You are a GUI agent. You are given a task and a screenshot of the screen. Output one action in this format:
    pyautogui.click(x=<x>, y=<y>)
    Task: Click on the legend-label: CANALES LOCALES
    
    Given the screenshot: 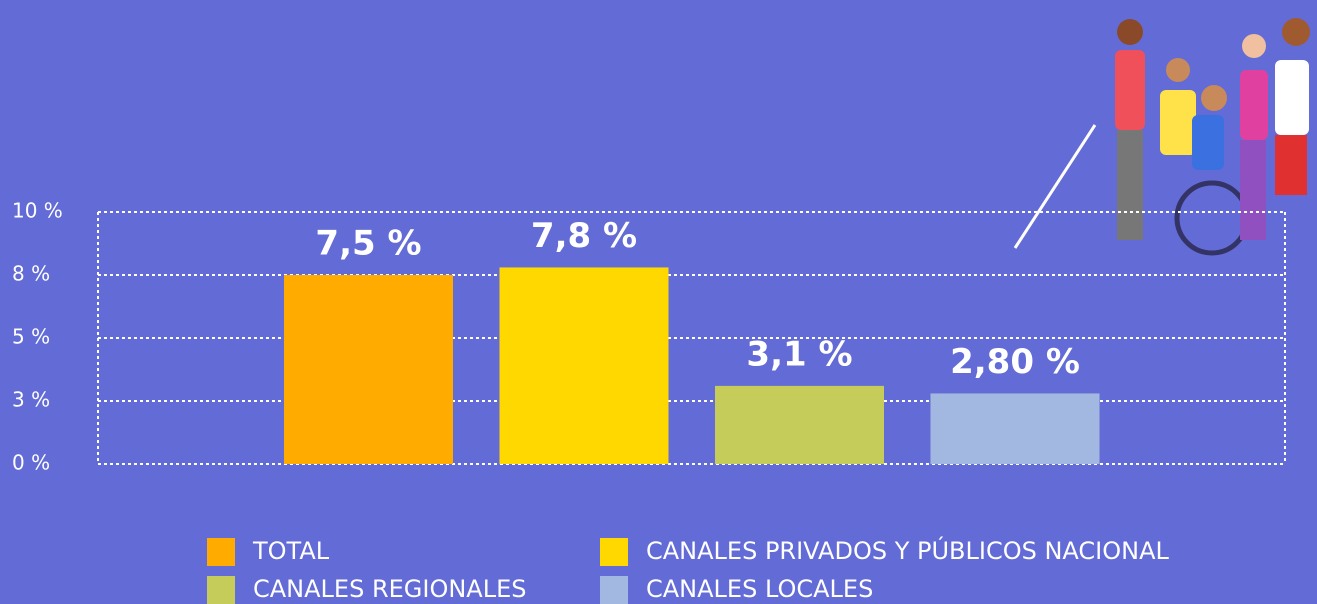 What is the action you would take?
    pyautogui.click(x=759, y=589)
    